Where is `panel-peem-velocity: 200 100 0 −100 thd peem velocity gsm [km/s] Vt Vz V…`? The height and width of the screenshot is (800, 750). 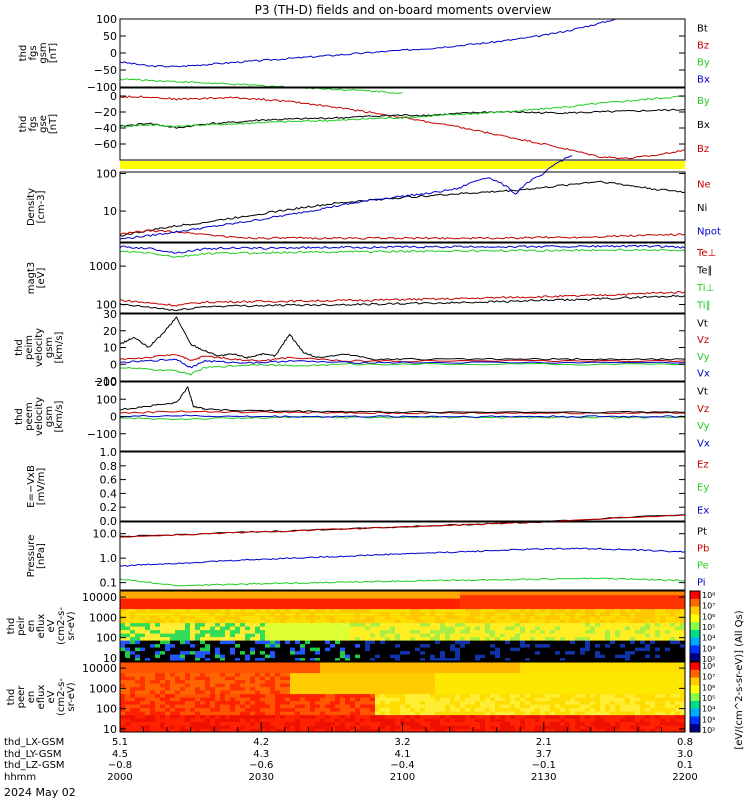 panel-peem-velocity: 200 100 0 −100 thd peem velocity gsm [km/s] Vt Vz V… is located at coordinates (362, 414).